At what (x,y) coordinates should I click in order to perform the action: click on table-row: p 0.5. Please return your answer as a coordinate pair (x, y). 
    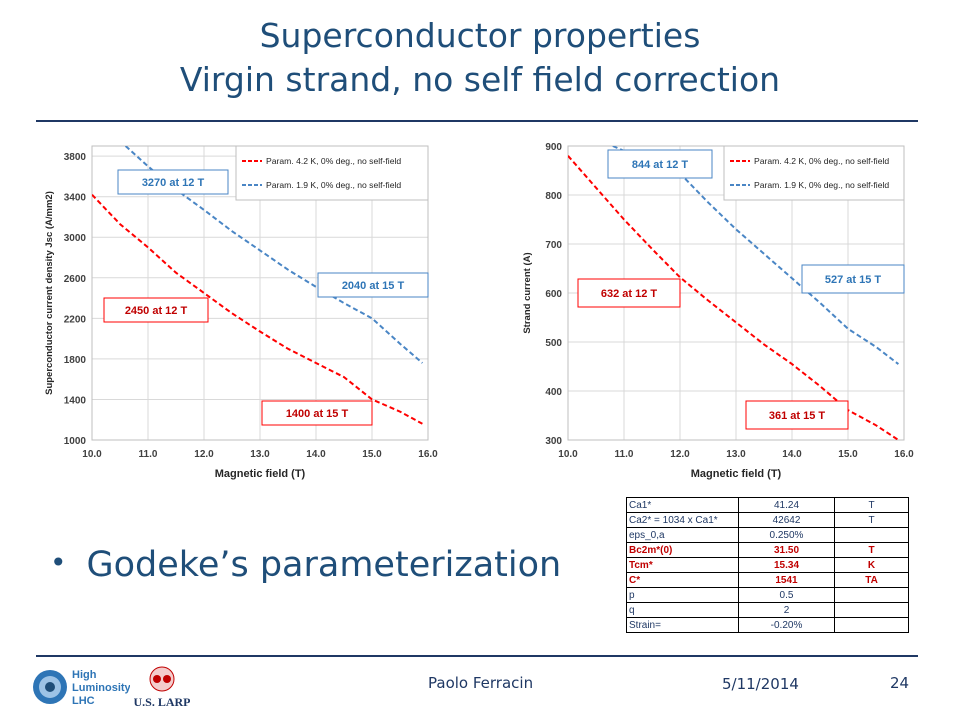
    Looking at the image, I should click on (767, 595).